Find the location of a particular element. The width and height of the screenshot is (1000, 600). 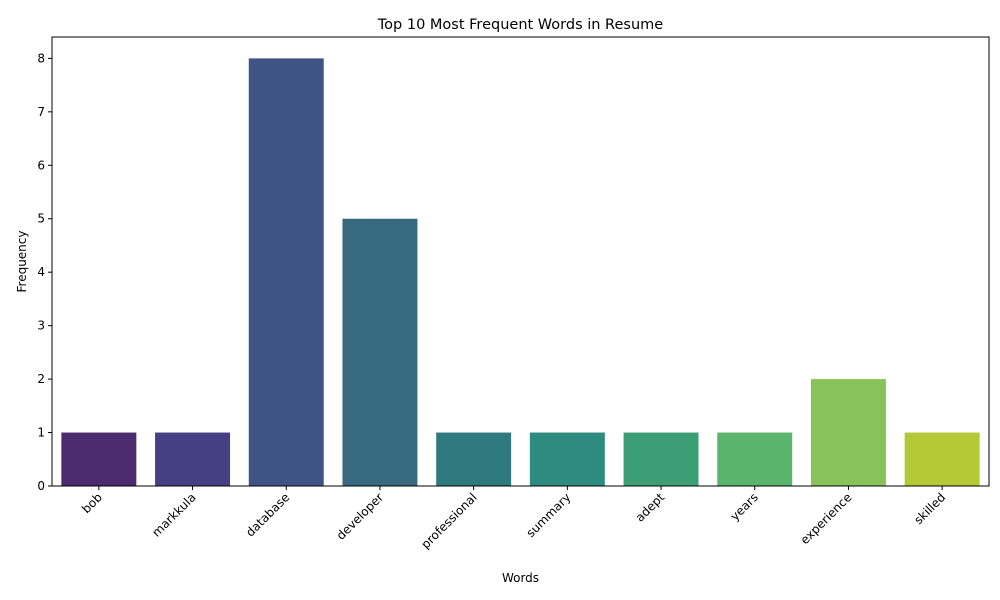

y-tick-label: 8 is located at coordinates (41, 58).